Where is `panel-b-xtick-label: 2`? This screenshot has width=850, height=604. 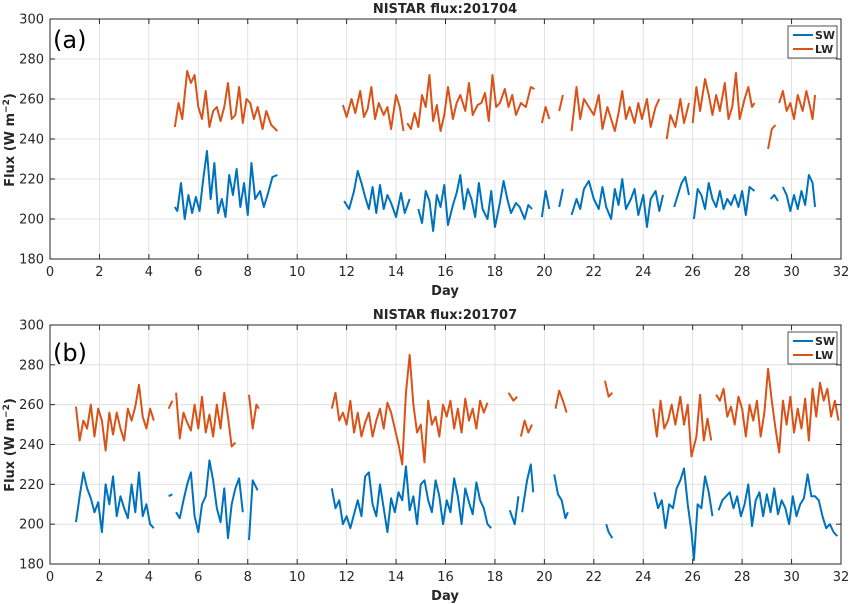
panel-b-xtick-label: 2 is located at coordinates (99, 577).